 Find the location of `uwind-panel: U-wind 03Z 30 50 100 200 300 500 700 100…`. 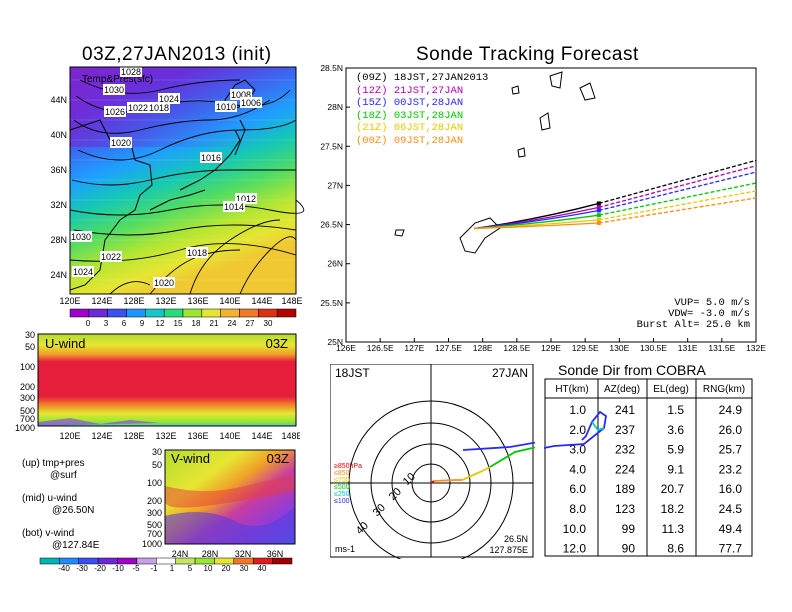

uwind-panel: U-wind 03Z 30 50 100 200 300 500 700 100… is located at coordinates (157, 385).